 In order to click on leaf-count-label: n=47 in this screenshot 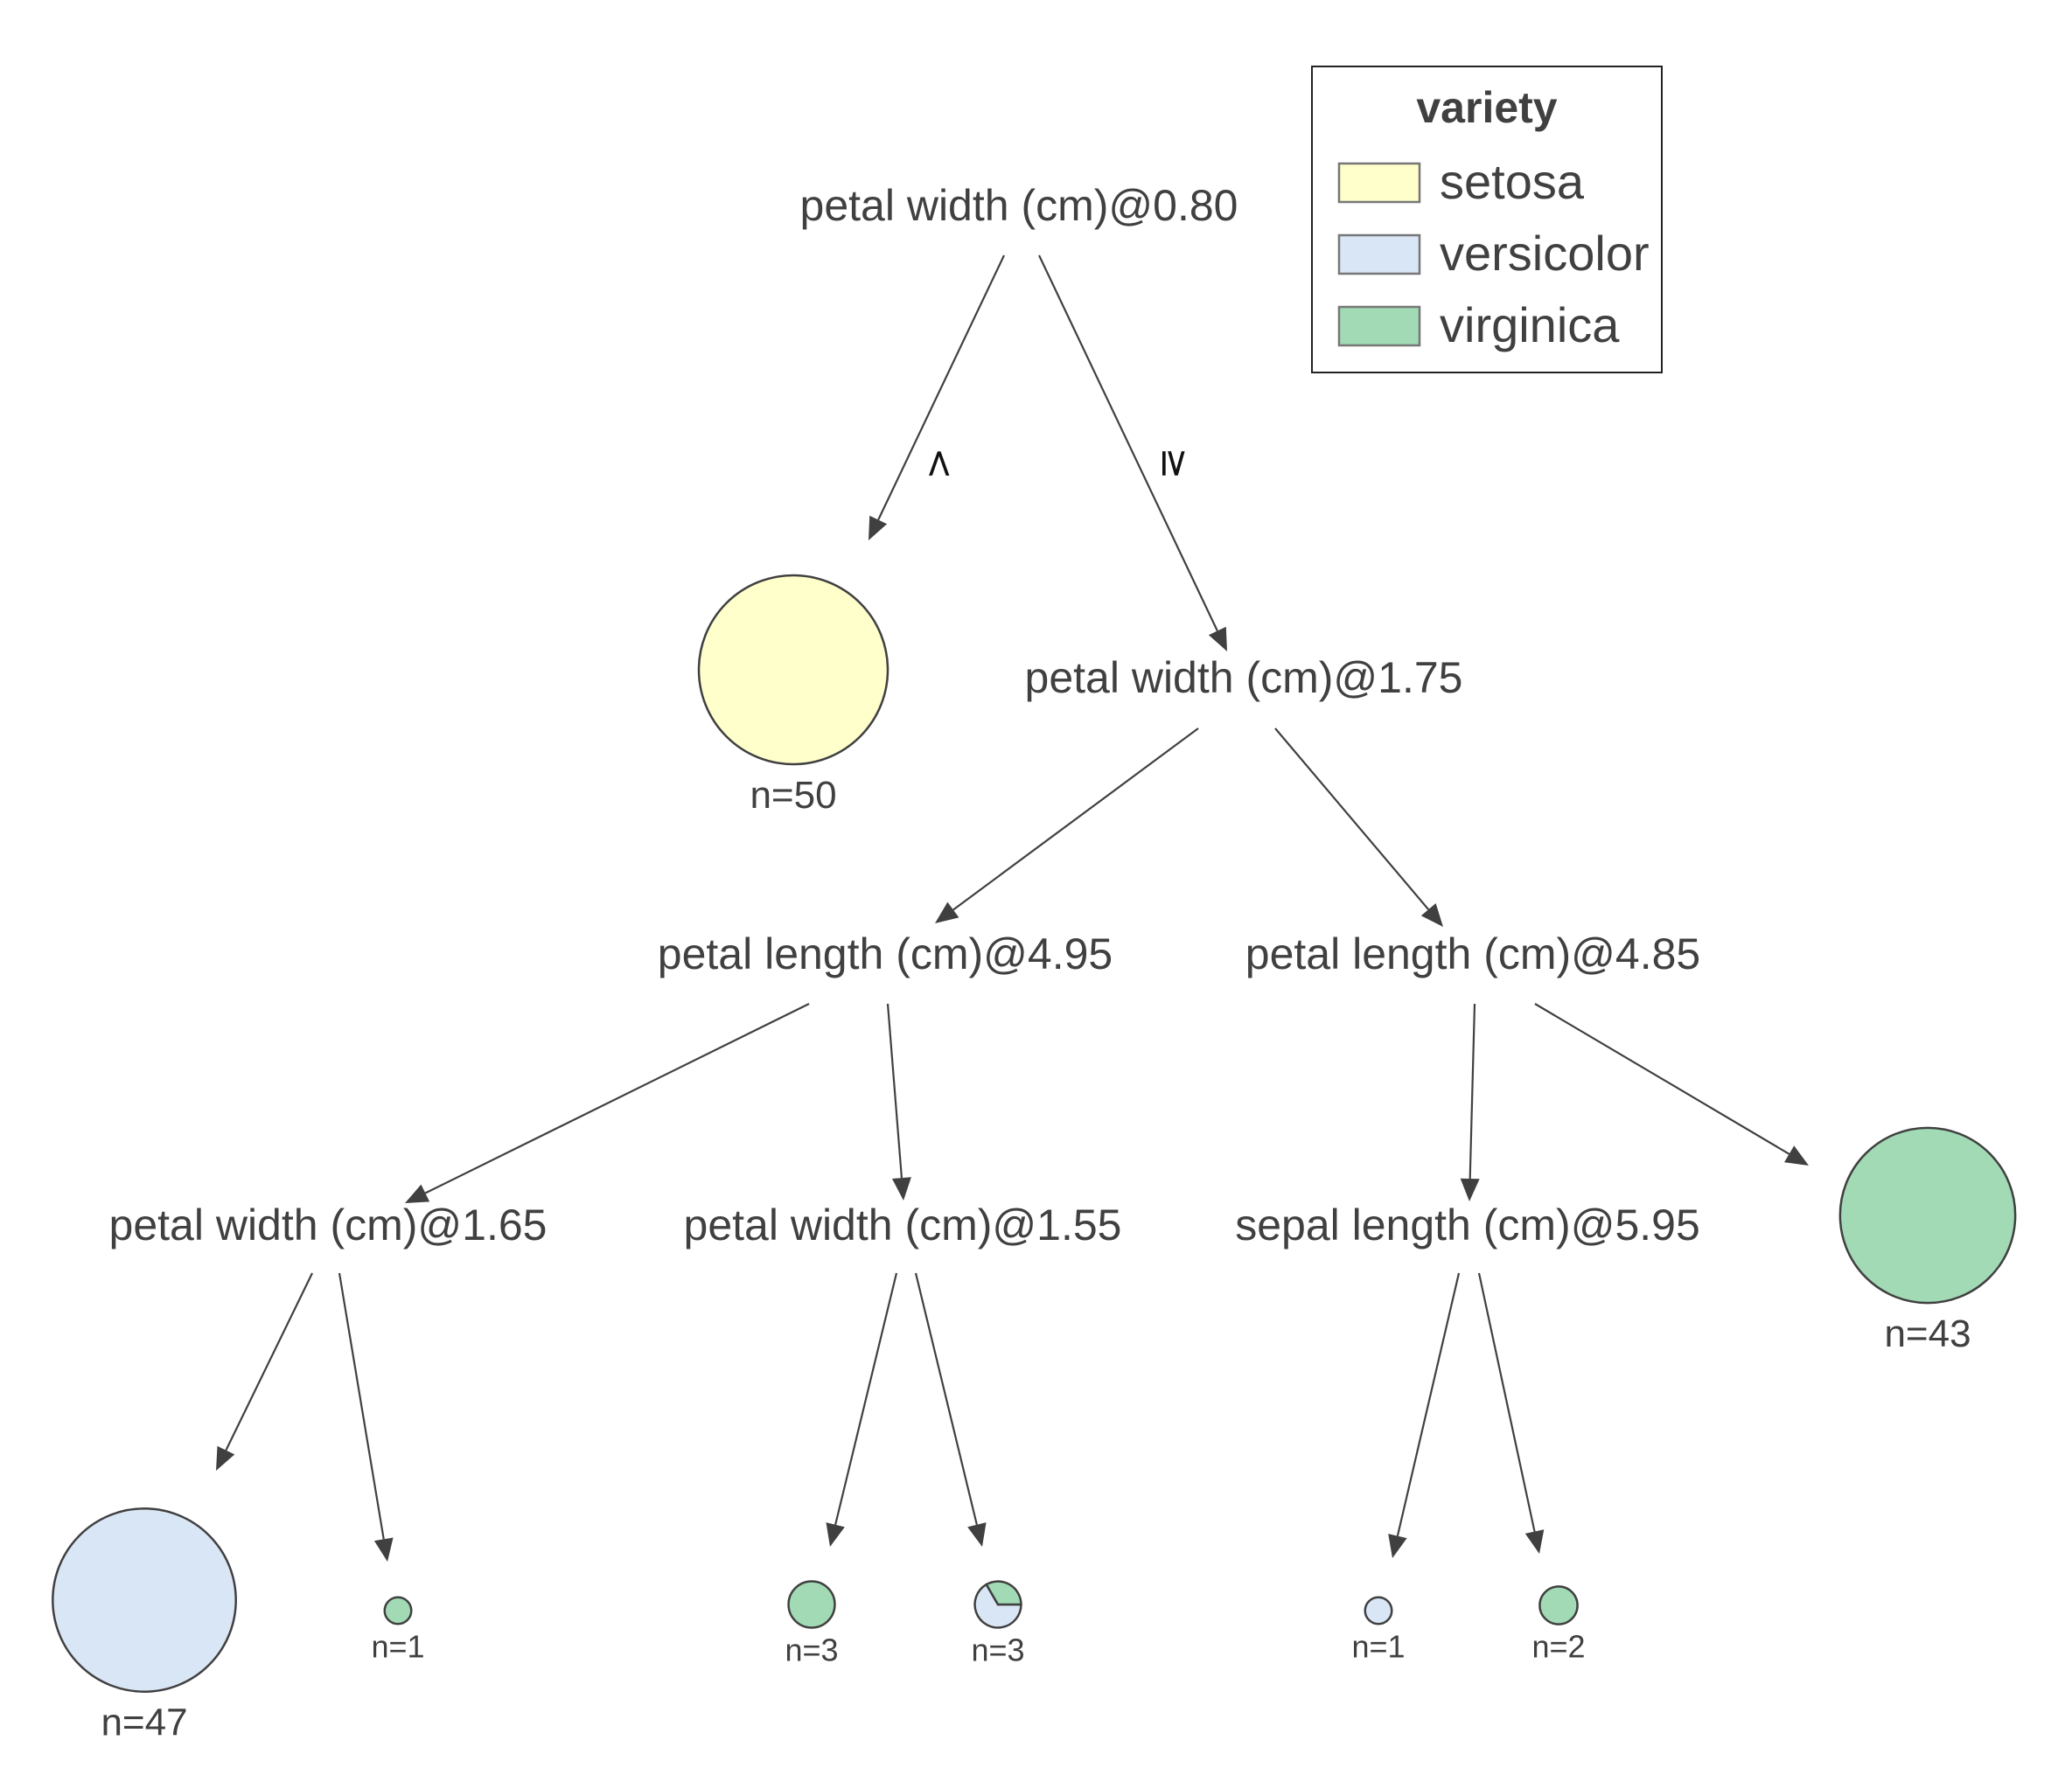, I will do `click(144, 1723)`.